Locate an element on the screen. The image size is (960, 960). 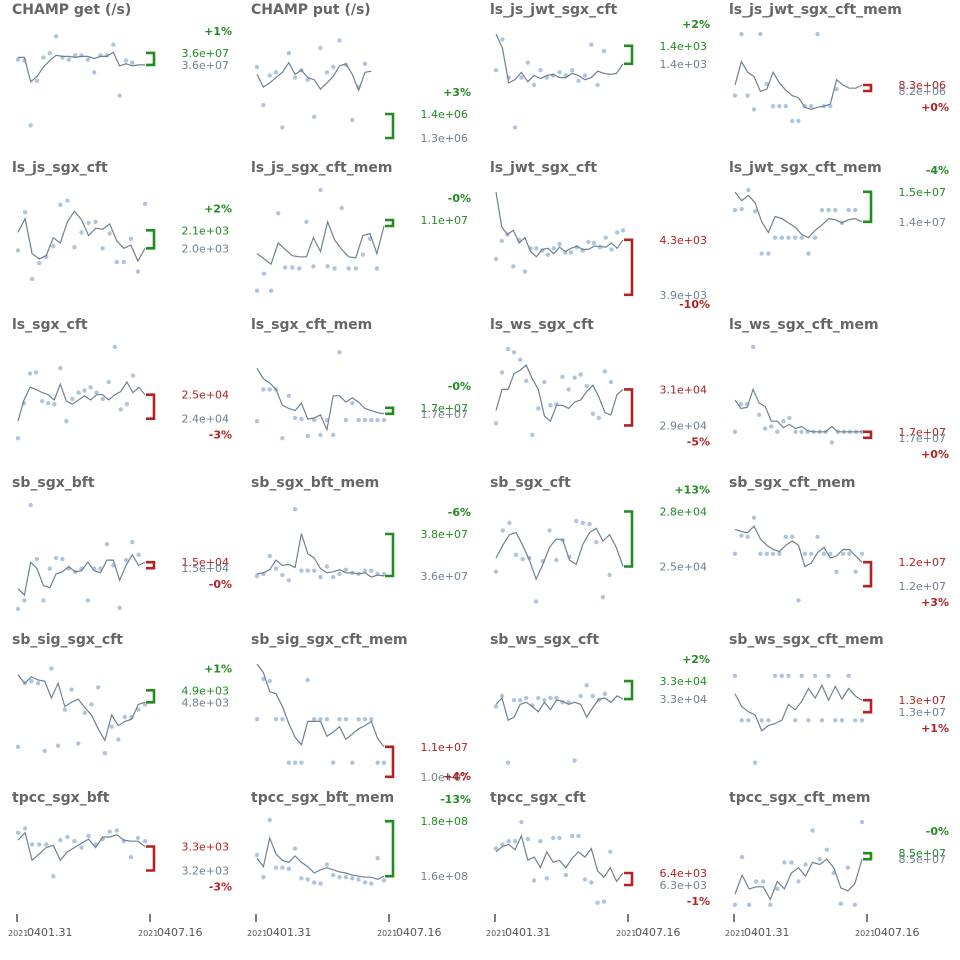
chart-panel: ls_js_jwt_sgx_cft 1.4e+03 1.4e+03 +2% is located at coordinates (597, 78).